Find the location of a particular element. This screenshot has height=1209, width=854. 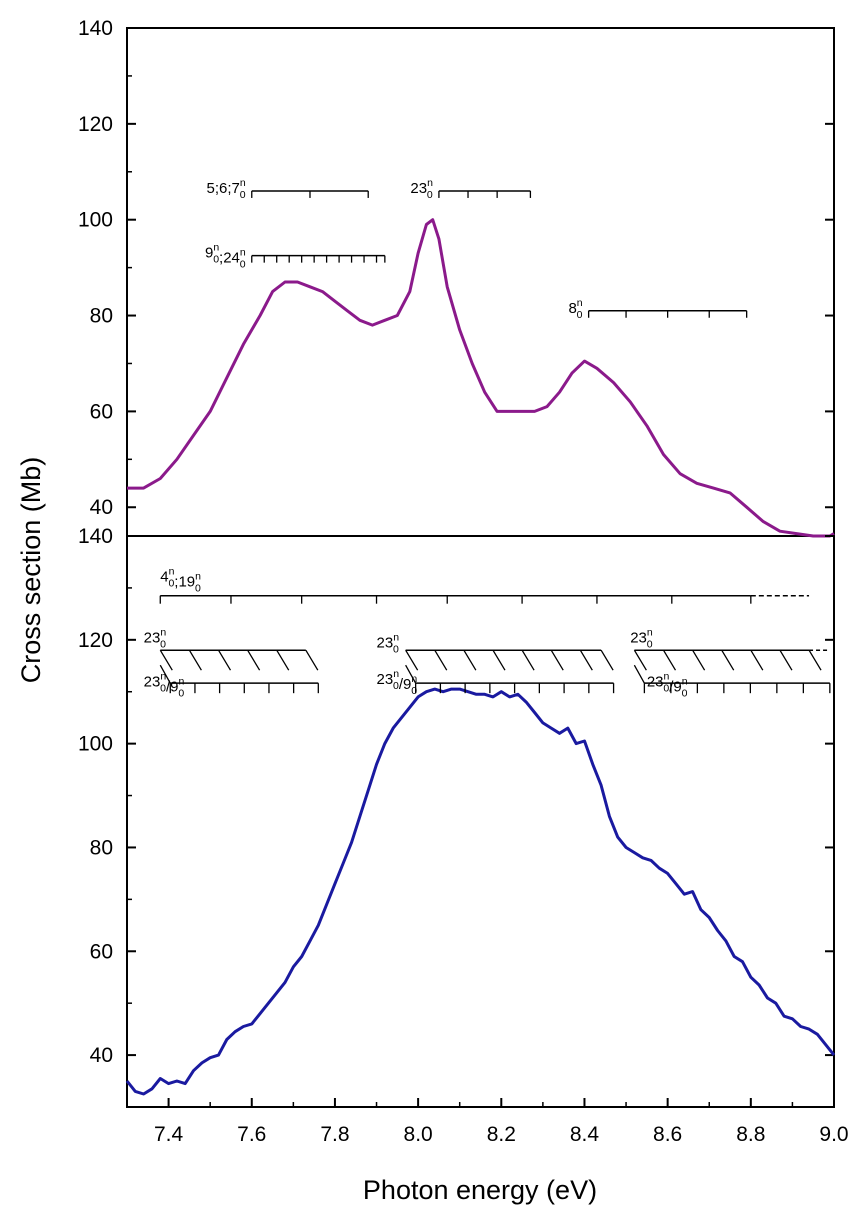

x-tick-label: 7.8 is located at coordinates (334, 1134).